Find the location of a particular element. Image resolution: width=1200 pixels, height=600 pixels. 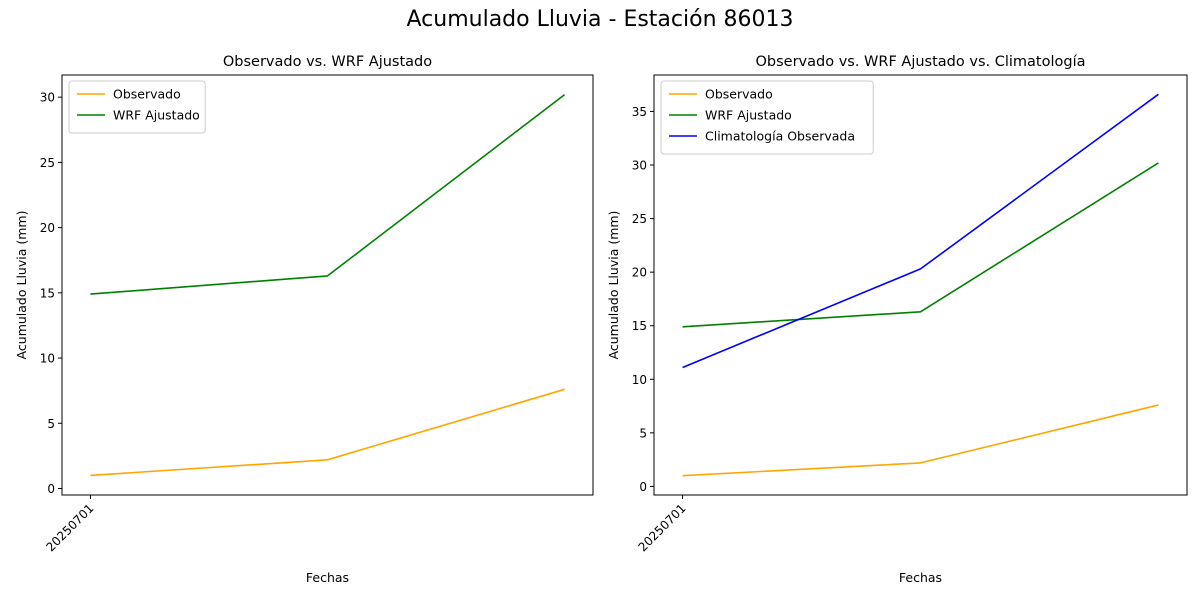

figure-suptitle: Acumulado Lluvia - Estación 86013 is located at coordinates (600, 19).